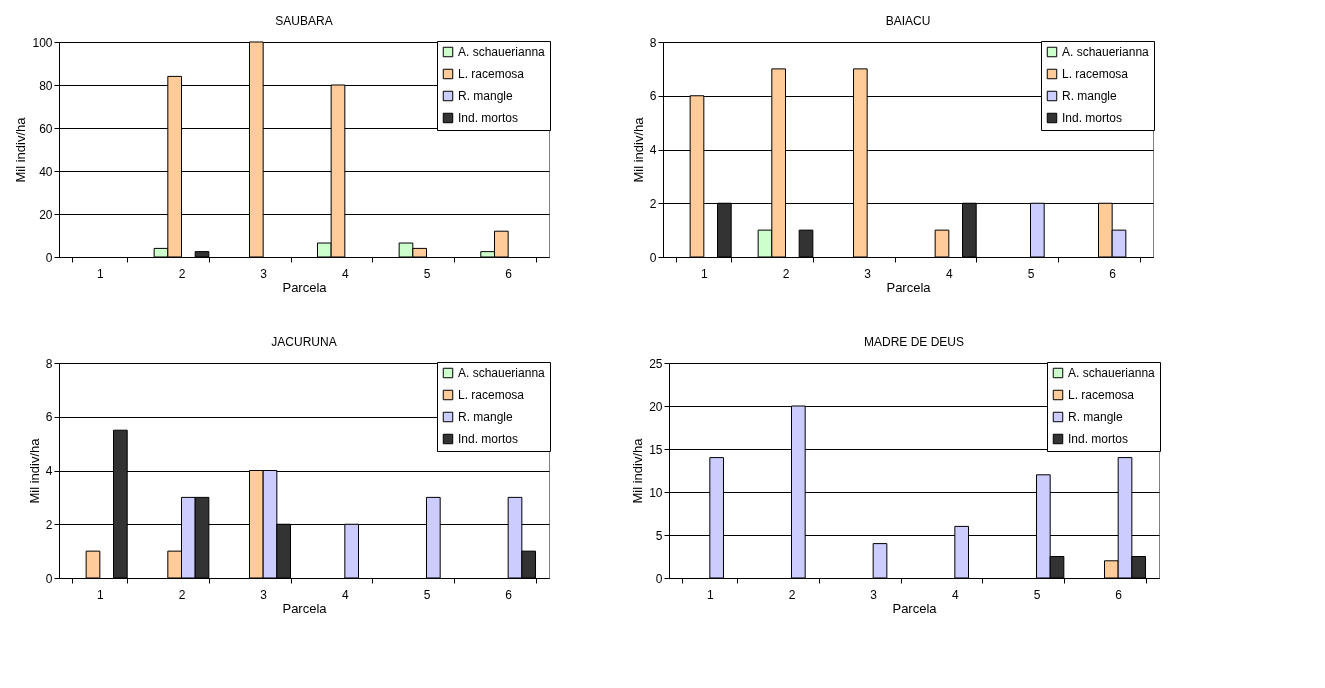 This screenshot has height=688, width=1325. I want to click on y-tick-label: 80, so click(46, 85).